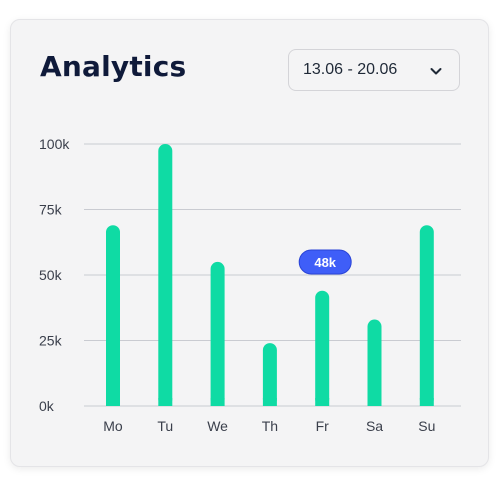 The image size is (500, 500). Describe the element at coordinates (51, 210) in the screenshot. I see `y-tick-label: 75k` at that location.